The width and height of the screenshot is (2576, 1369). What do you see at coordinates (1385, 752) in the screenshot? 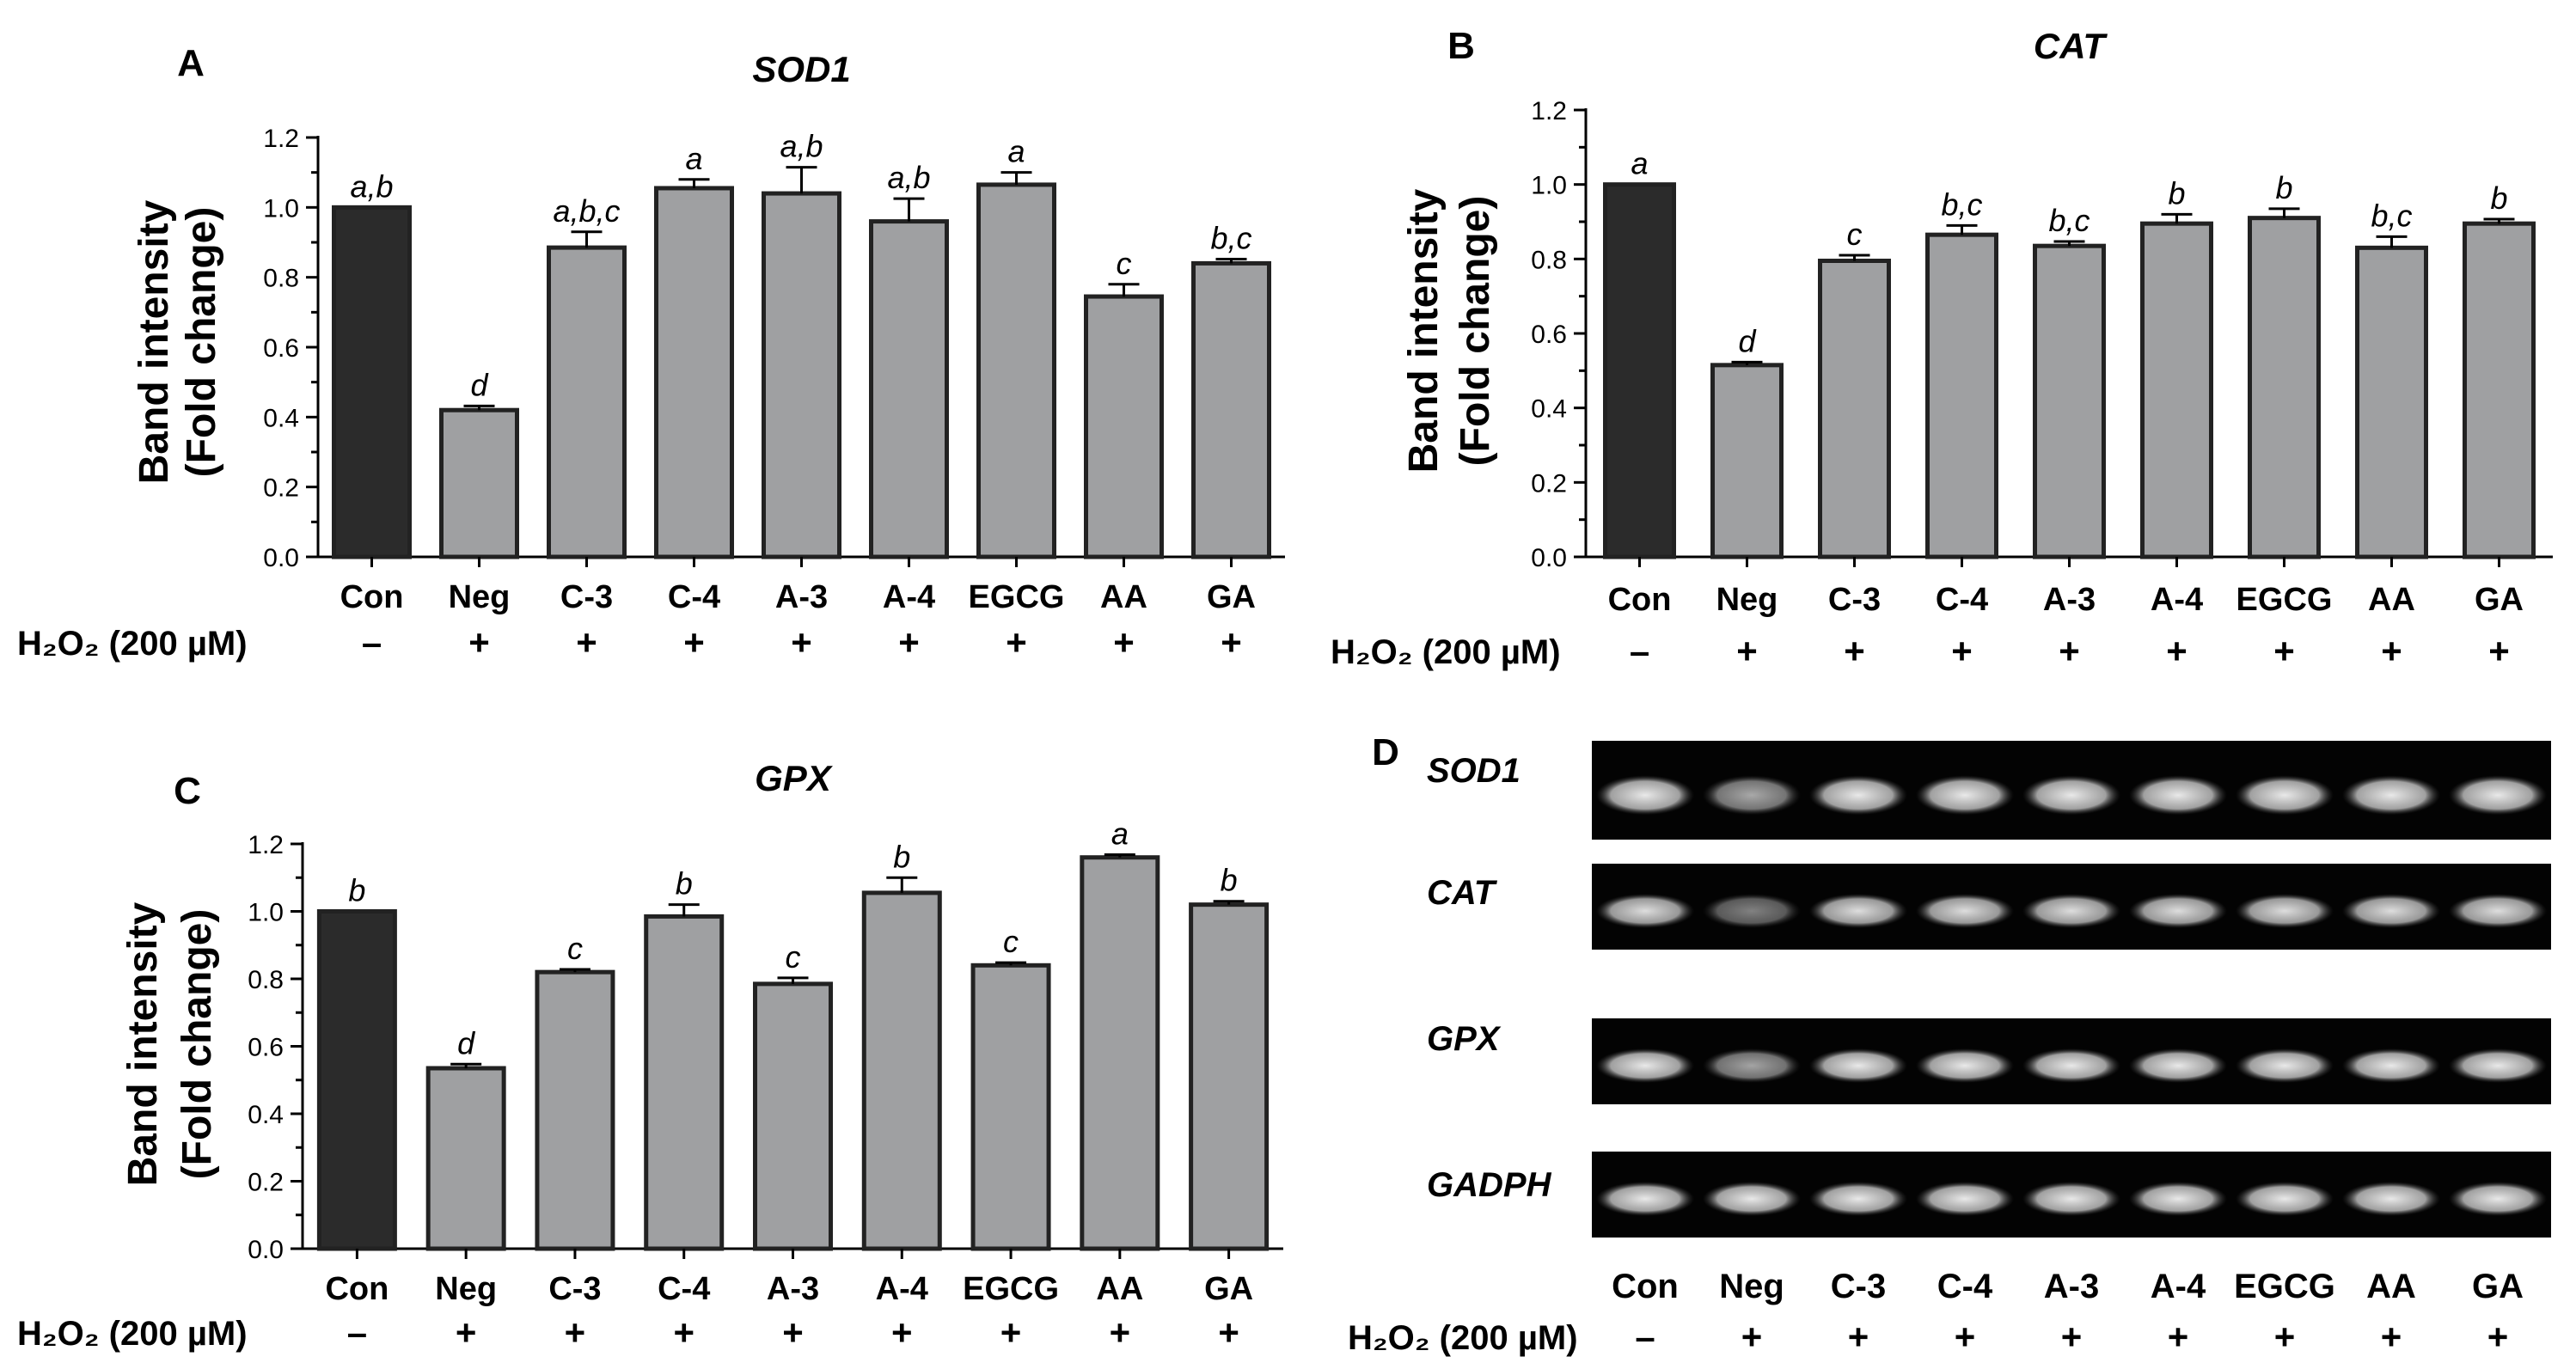
I see `panel-letter: D` at bounding box center [1385, 752].